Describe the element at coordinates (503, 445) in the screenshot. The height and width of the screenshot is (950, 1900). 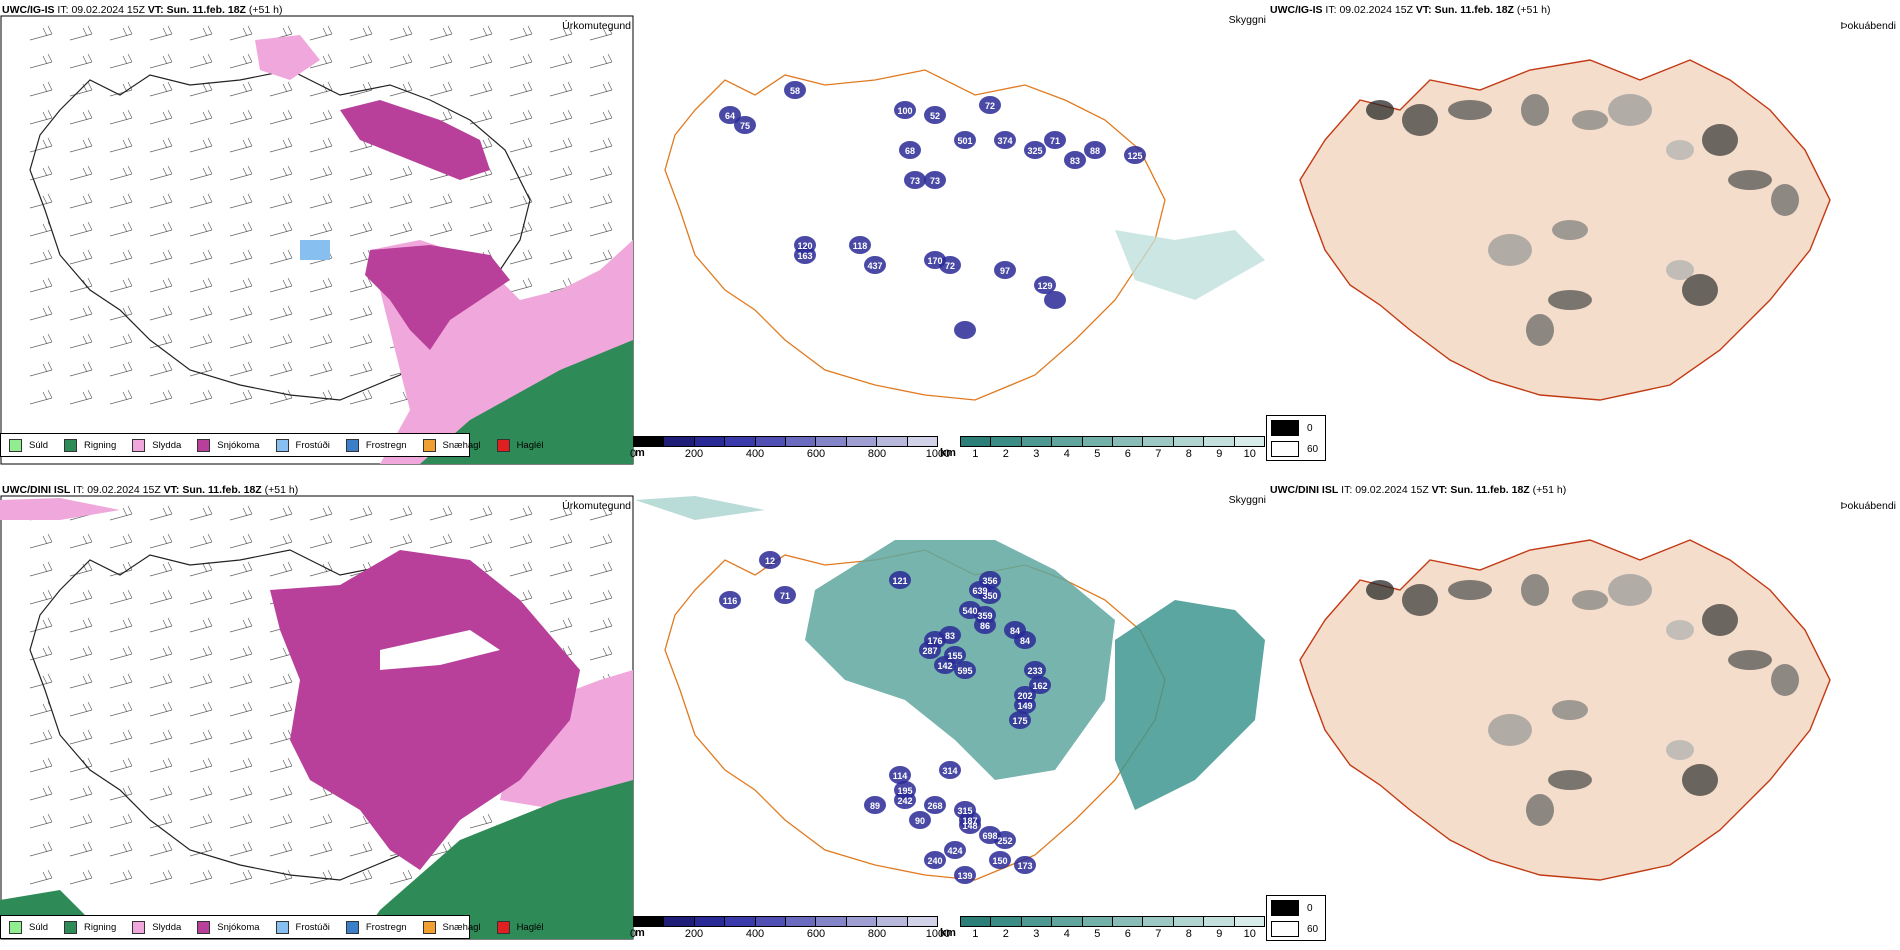
I see `legend-swatch` at that location.